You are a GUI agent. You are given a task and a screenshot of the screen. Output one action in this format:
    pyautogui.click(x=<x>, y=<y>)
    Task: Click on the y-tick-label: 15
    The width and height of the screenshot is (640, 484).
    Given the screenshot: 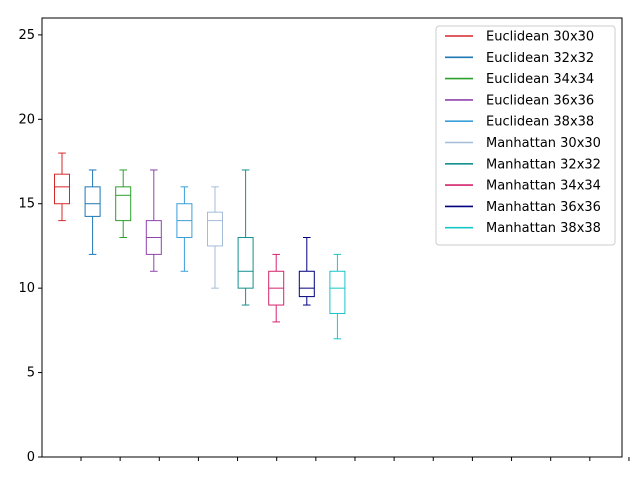 What is the action you would take?
    pyautogui.click(x=26, y=204)
    